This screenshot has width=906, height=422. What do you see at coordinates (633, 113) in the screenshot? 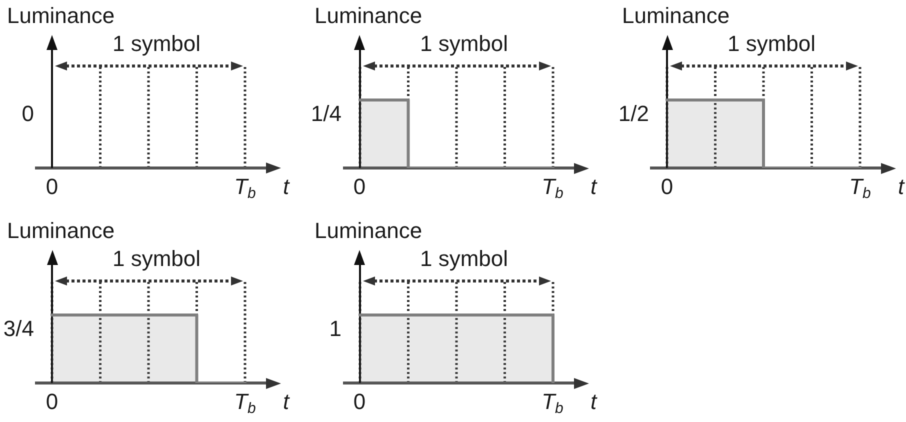
I see `text: 1/2` at bounding box center [633, 113].